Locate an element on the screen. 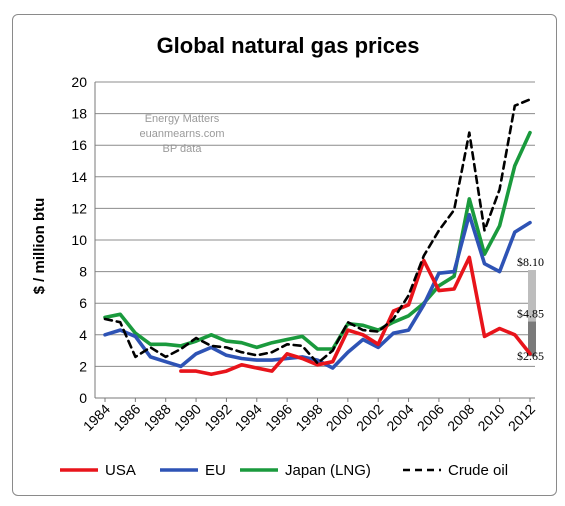 The height and width of the screenshot is (506, 565). x-tick-label-7: 1998 is located at coordinates (308, 417).